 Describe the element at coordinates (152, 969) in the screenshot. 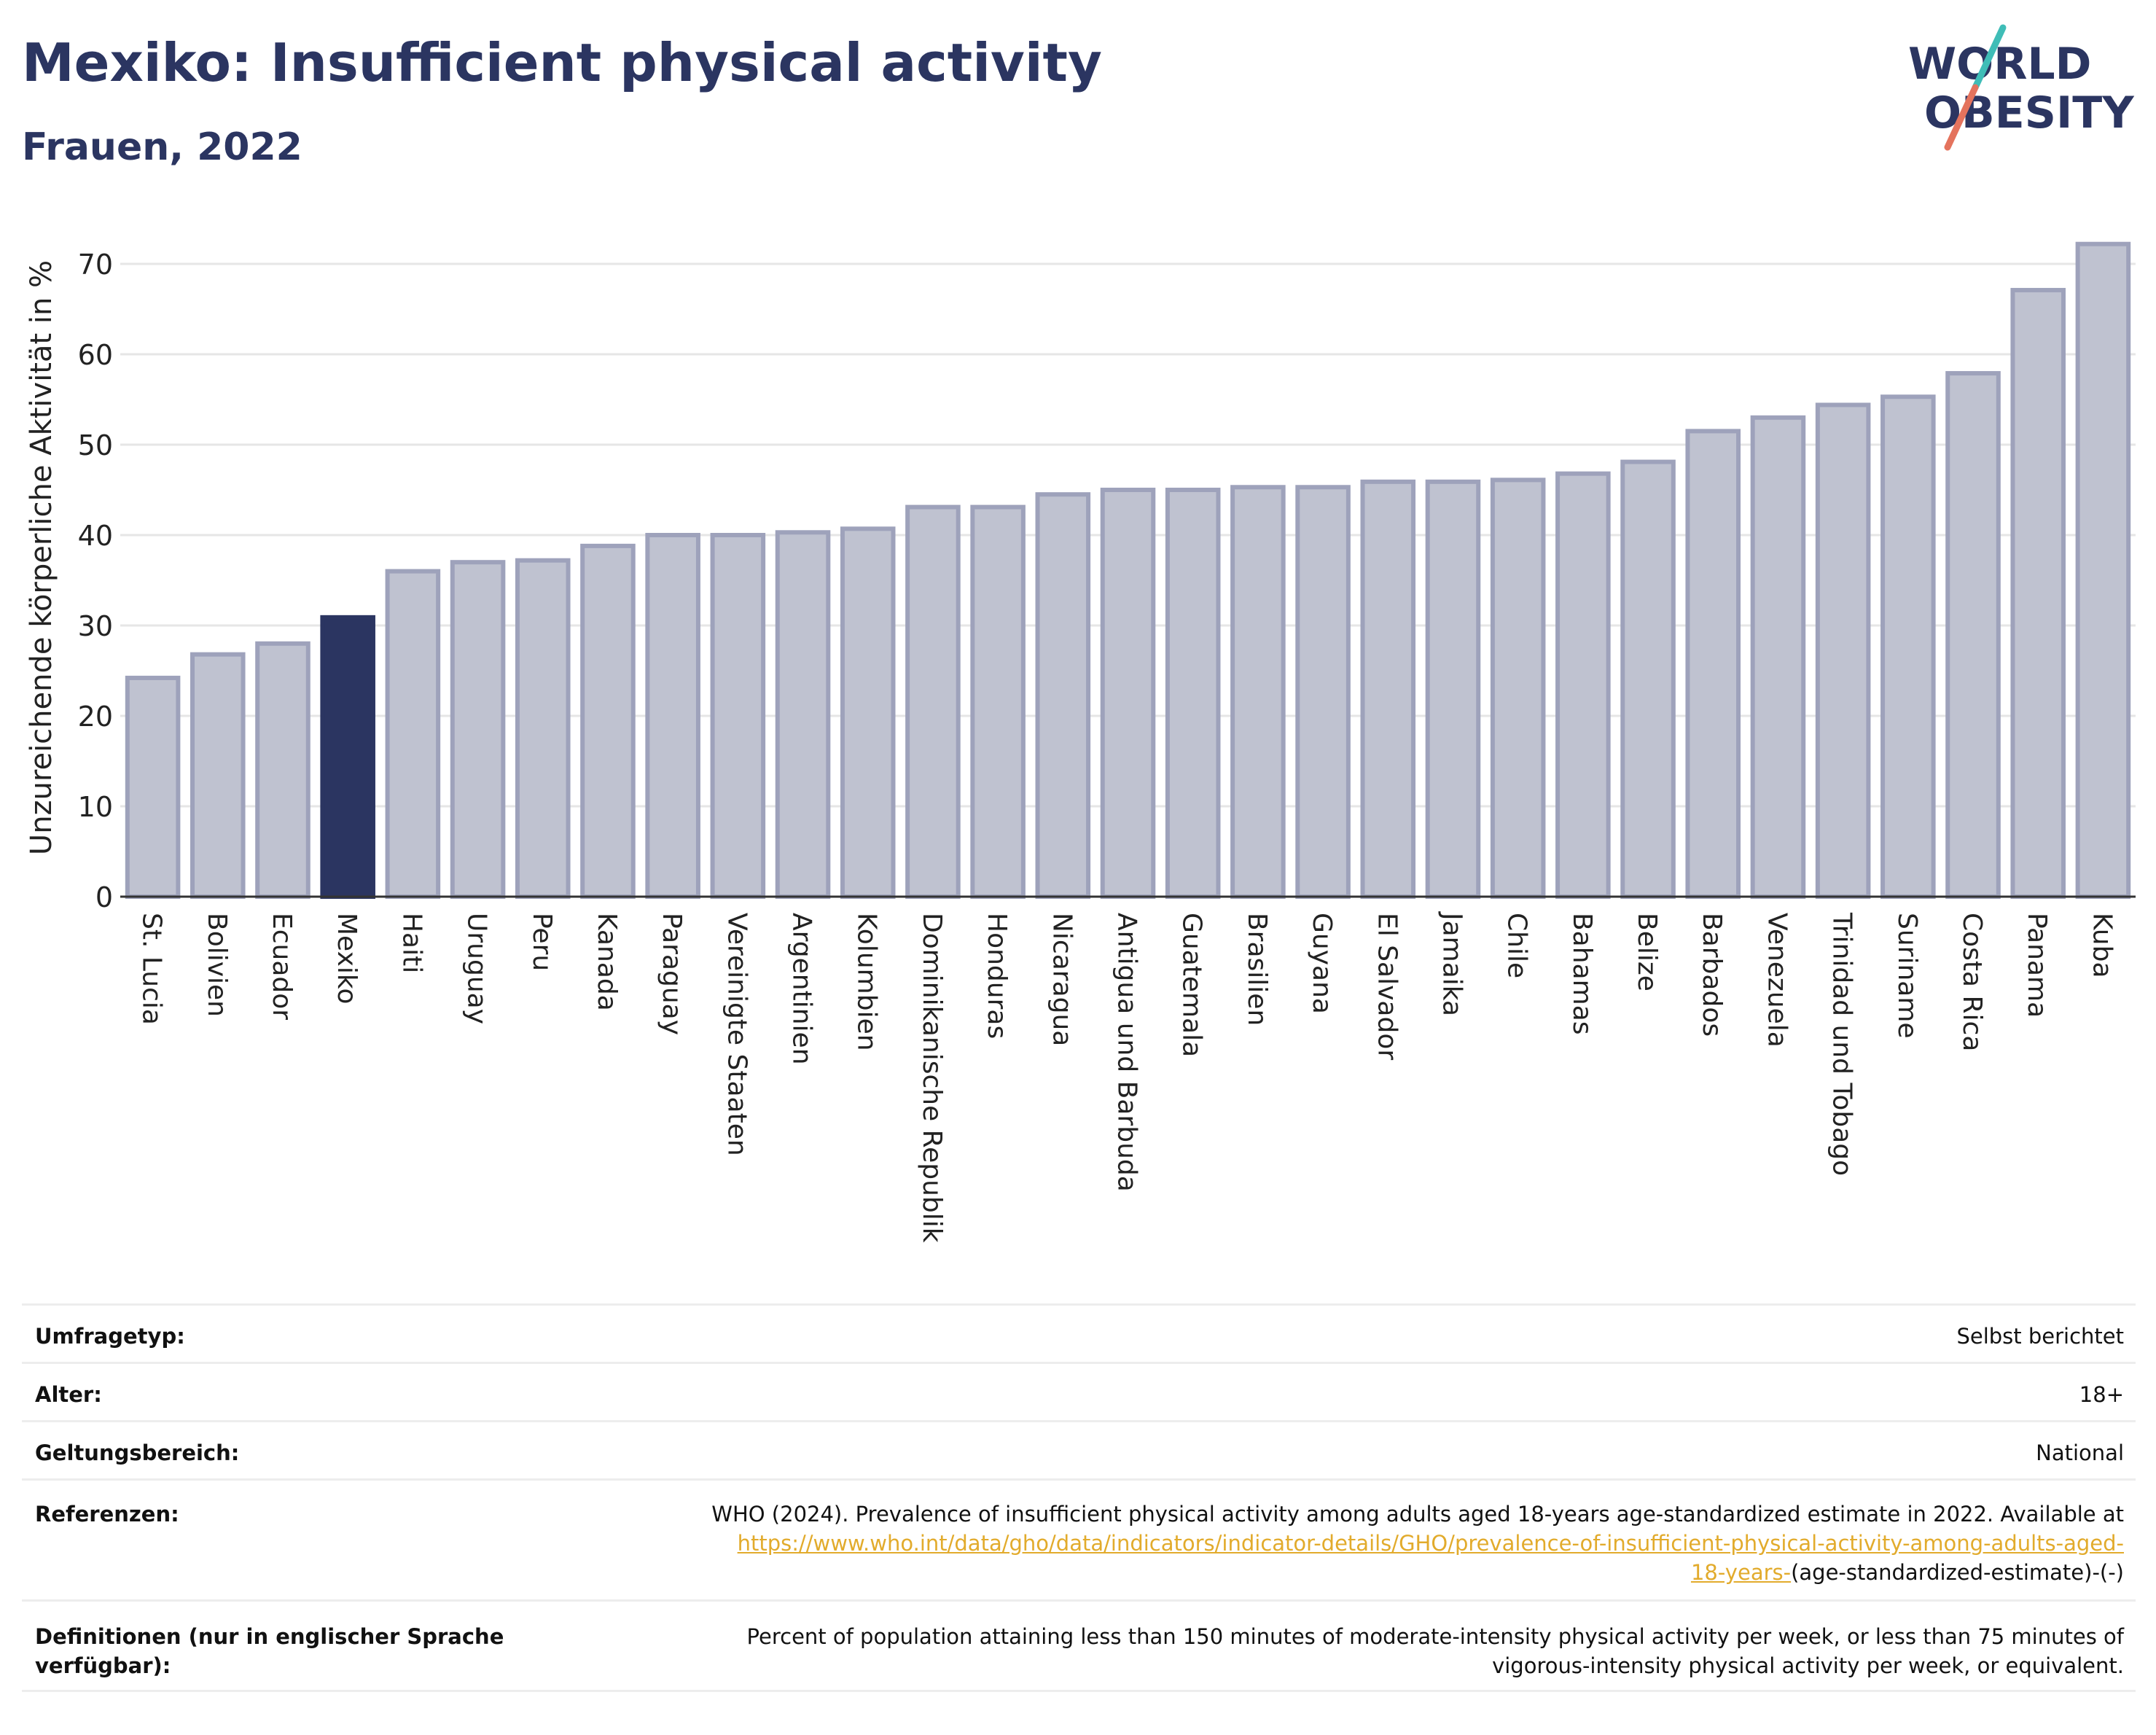

I see `x-tick-label: St. Lucia` at that location.